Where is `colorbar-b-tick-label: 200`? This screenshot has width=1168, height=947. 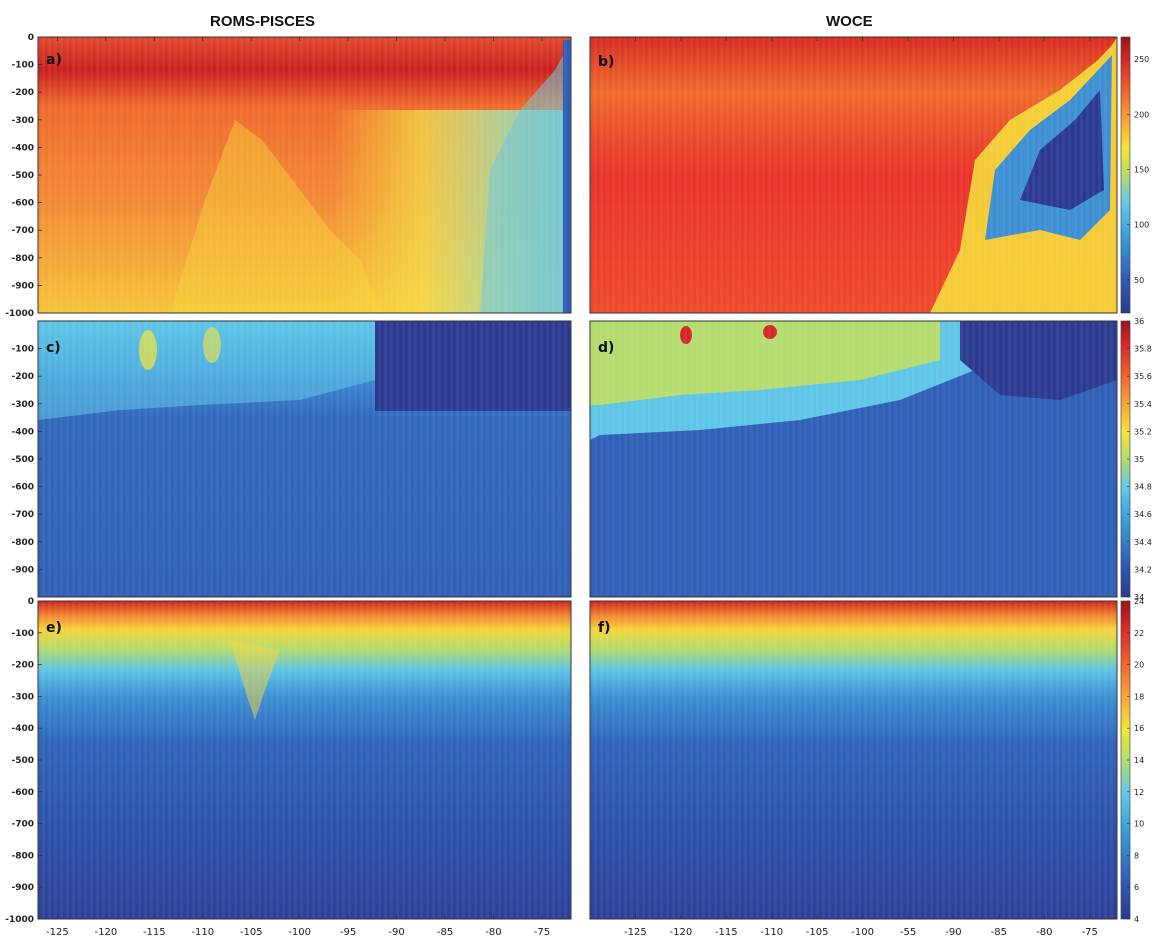
colorbar-b-tick-label: 200 is located at coordinates (1141, 114).